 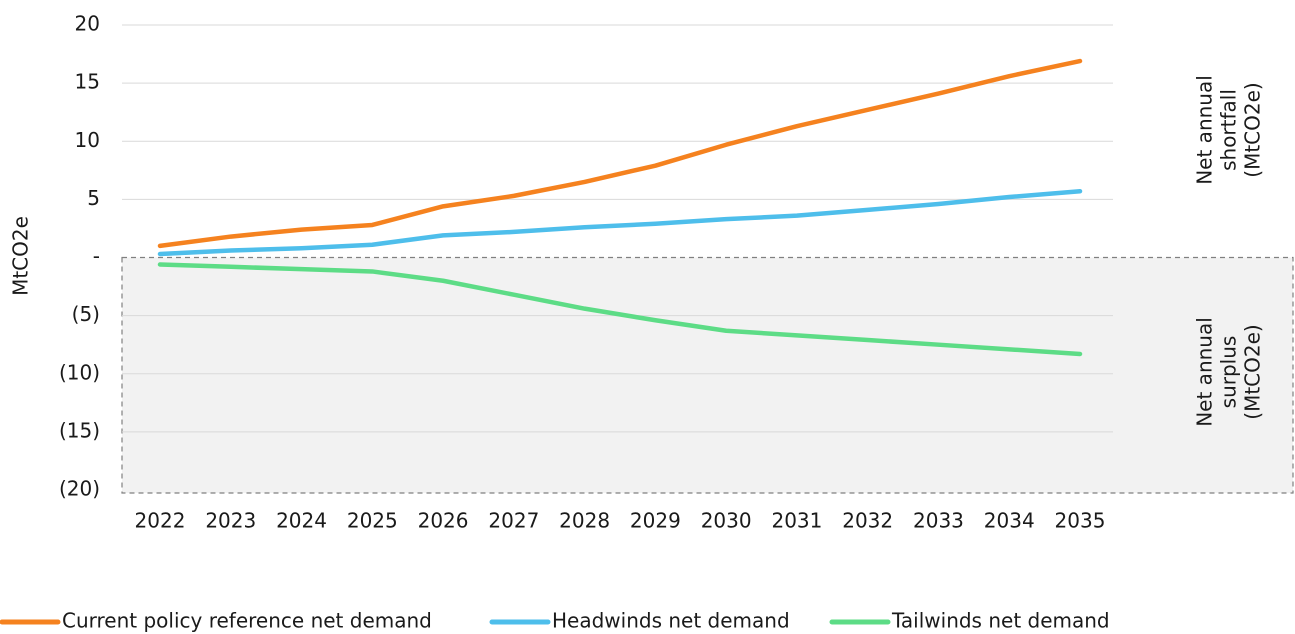 I want to click on x-tick-label: 2023, so click(x=230, y=521).